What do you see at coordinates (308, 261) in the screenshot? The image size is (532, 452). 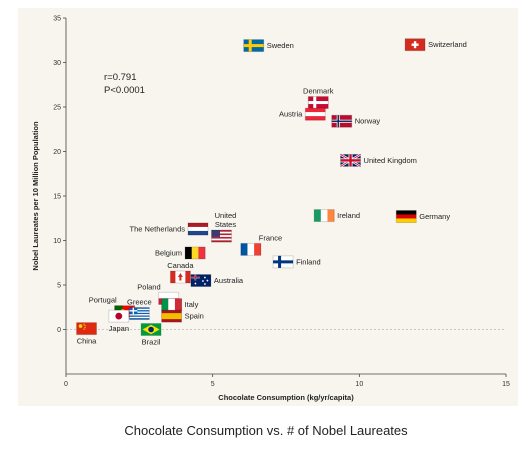 I see `country-label: Finland` at bounding box center [308, 261].